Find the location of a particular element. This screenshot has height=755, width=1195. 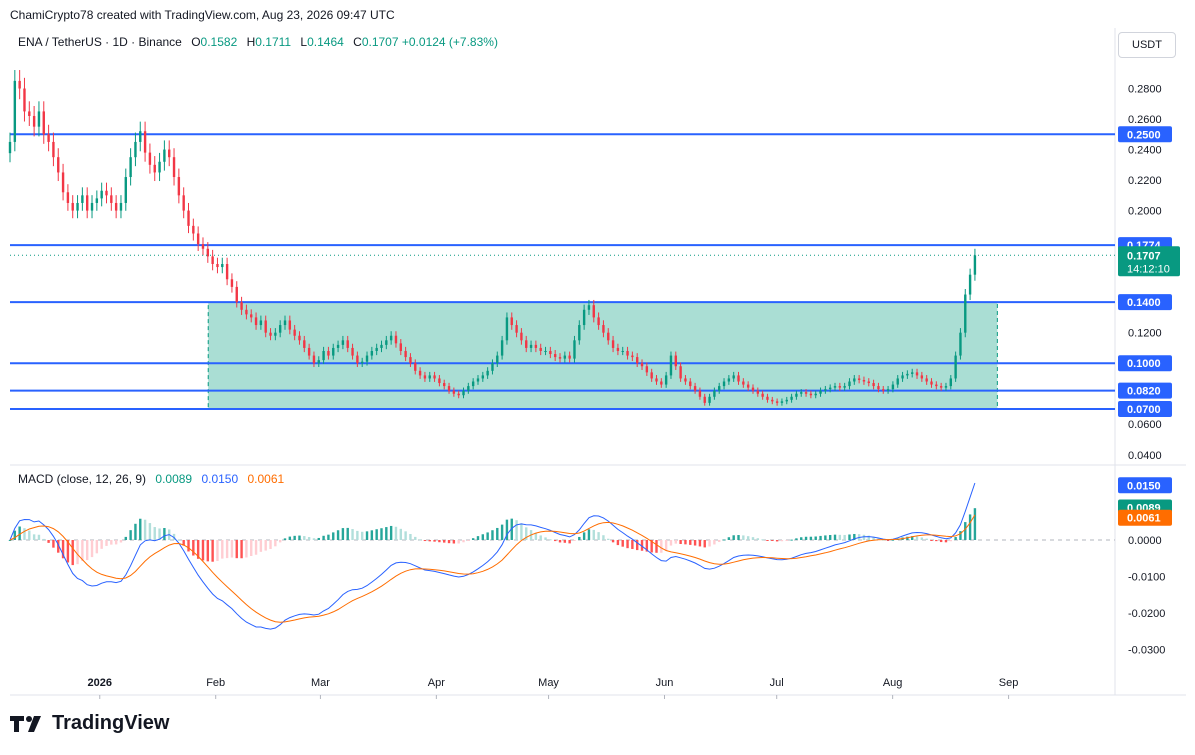

level-label: 0.0820 is located at coordinates (1144, 392).